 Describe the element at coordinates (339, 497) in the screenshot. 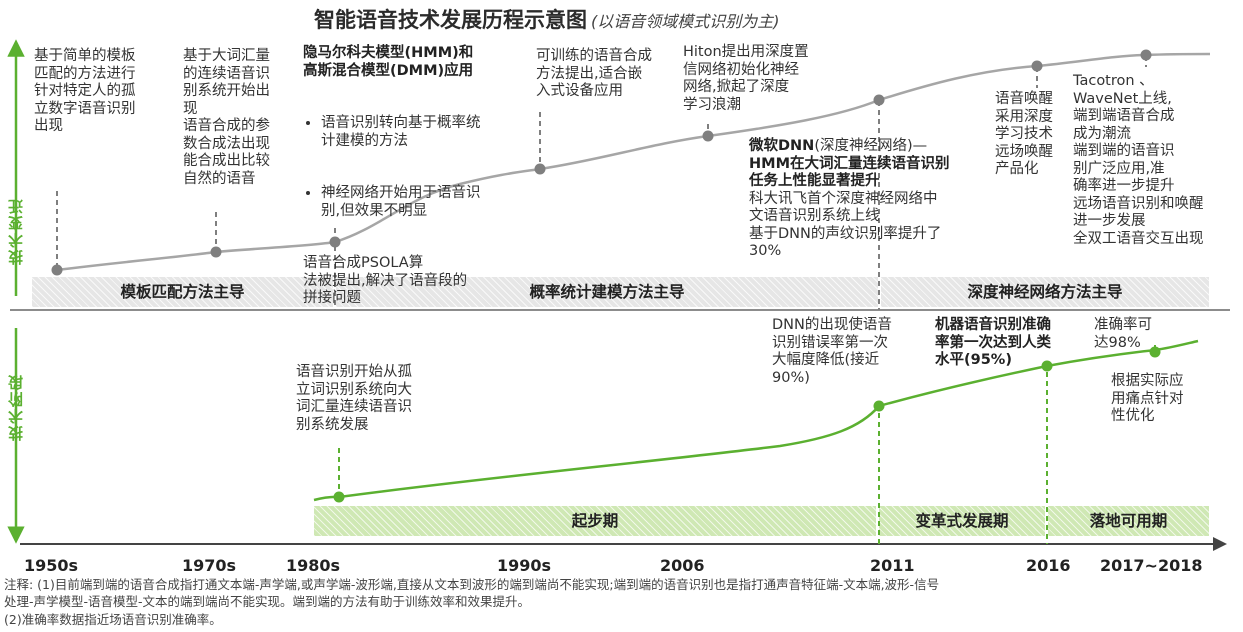

I see `stage-node-1980s` at that location.